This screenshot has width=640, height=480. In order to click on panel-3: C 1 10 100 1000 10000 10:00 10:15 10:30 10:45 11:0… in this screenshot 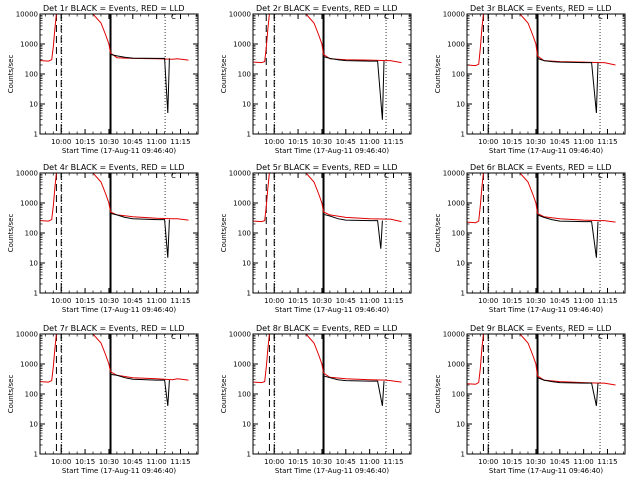, I will do `click(530, 79)`.